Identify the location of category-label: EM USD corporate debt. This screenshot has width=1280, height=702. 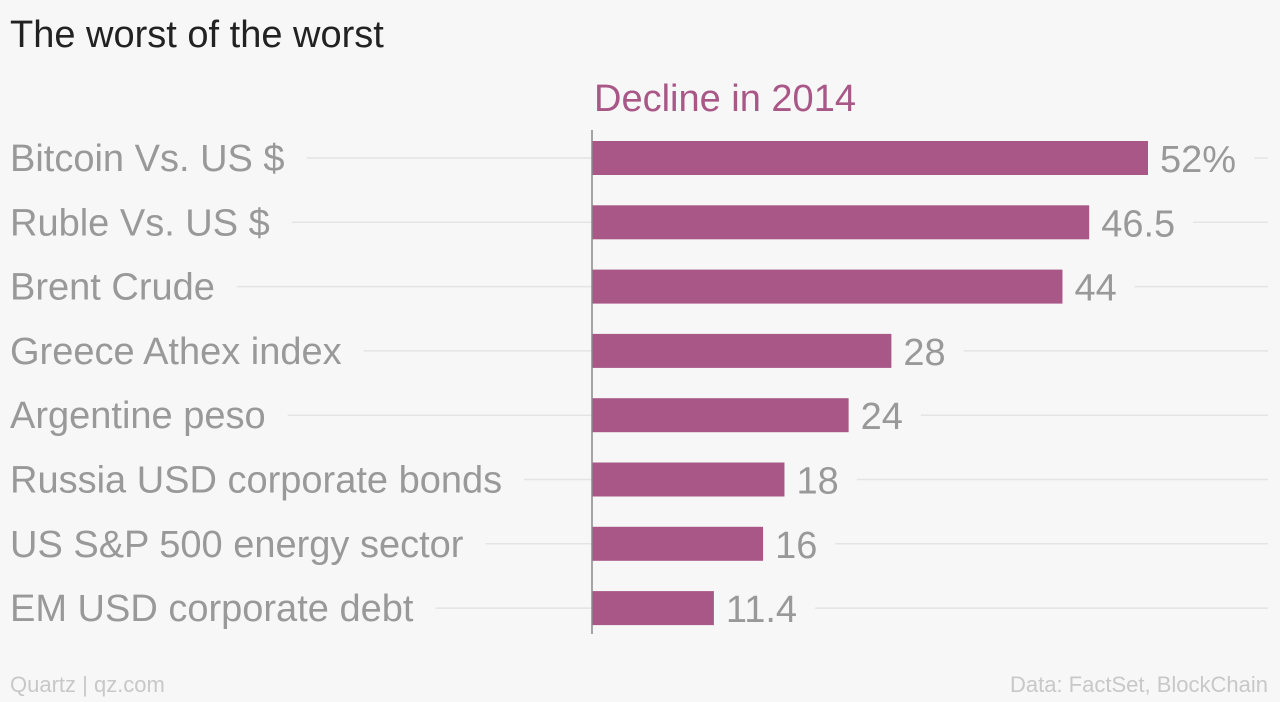
(212, 609).